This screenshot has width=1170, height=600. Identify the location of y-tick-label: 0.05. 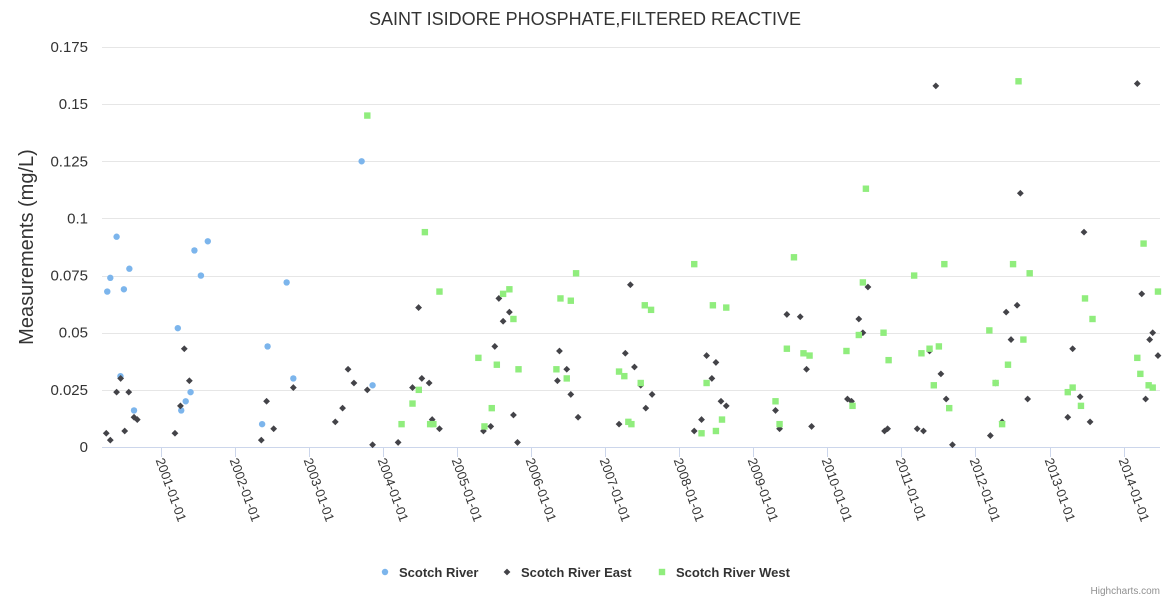
(73, 333).